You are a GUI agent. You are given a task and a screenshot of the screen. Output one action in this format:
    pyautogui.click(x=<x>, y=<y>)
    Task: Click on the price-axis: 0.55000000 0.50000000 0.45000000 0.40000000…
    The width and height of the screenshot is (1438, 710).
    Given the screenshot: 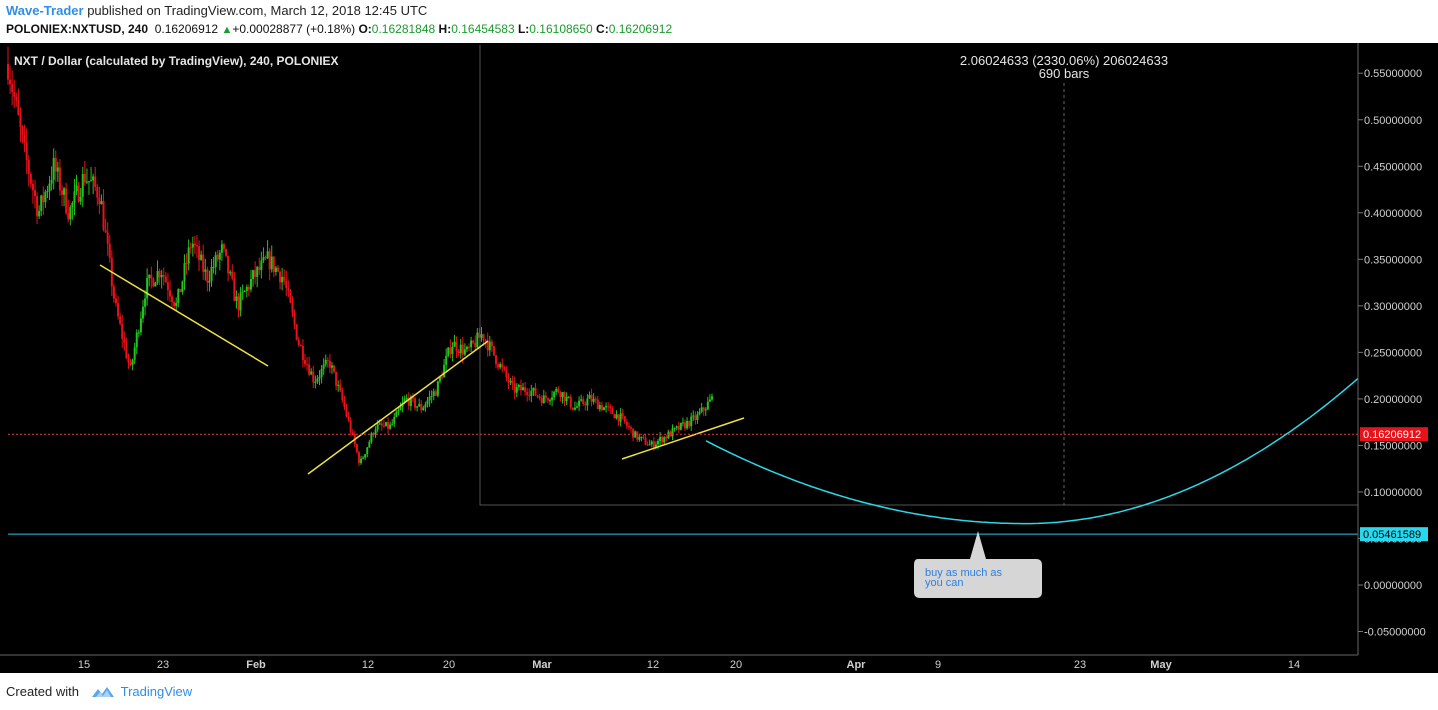 What is the action you would take?
    pyautogui.click(x=1392, y=349)
    